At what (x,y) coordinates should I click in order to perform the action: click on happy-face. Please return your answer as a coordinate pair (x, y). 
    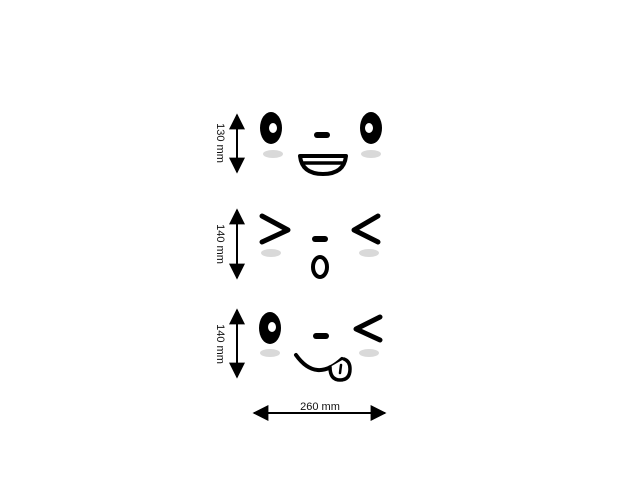
    Looking at the image, I should click on (321, 144).